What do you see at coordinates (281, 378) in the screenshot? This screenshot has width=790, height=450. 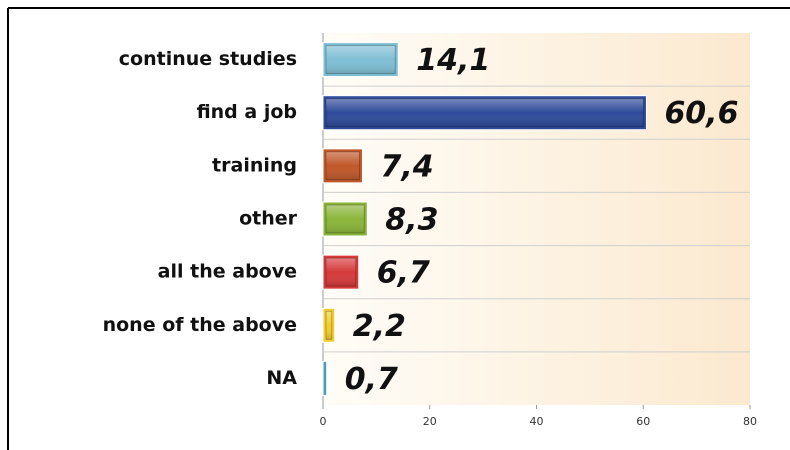 I see `y-tick-label: NA` at bounding box center [281, 378].